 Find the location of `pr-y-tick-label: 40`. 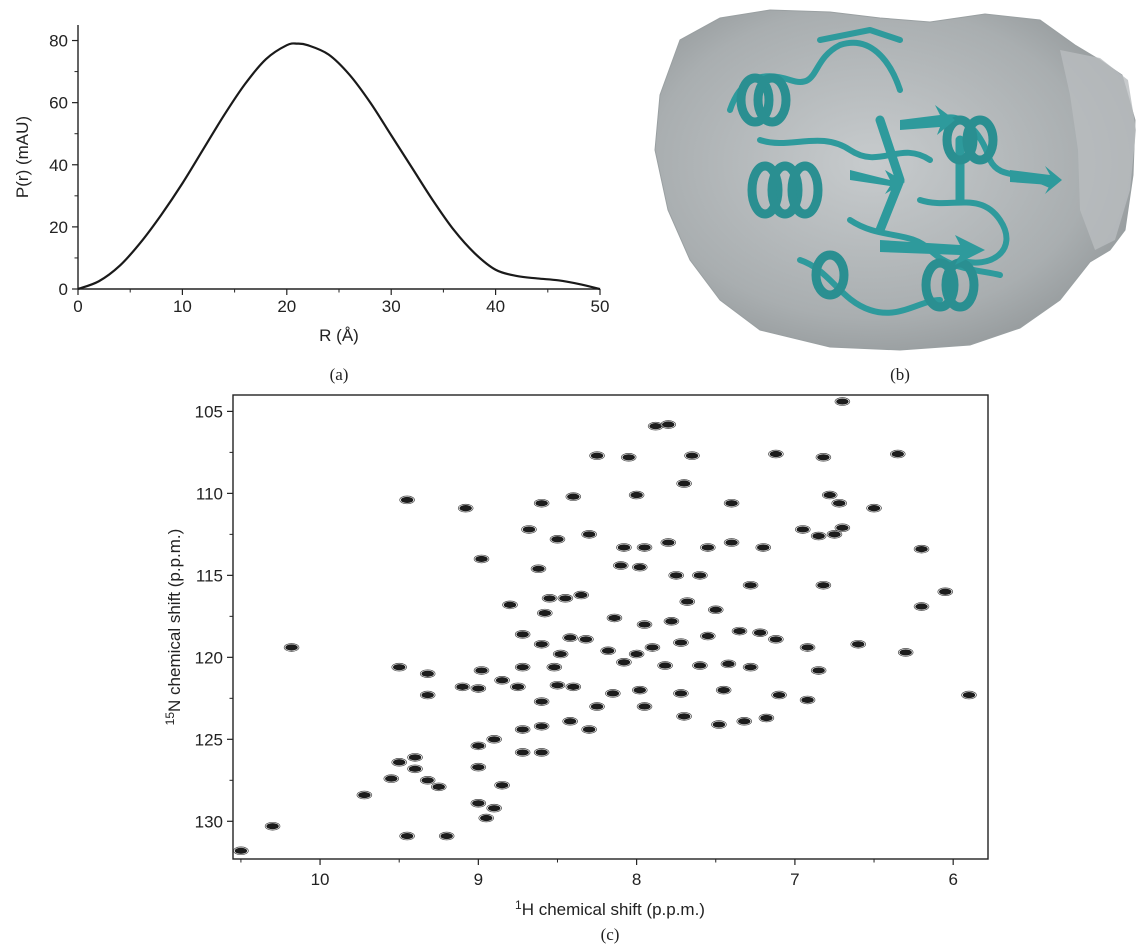

pr-y-tick-label: 40 is located at coordinates (58, 165).